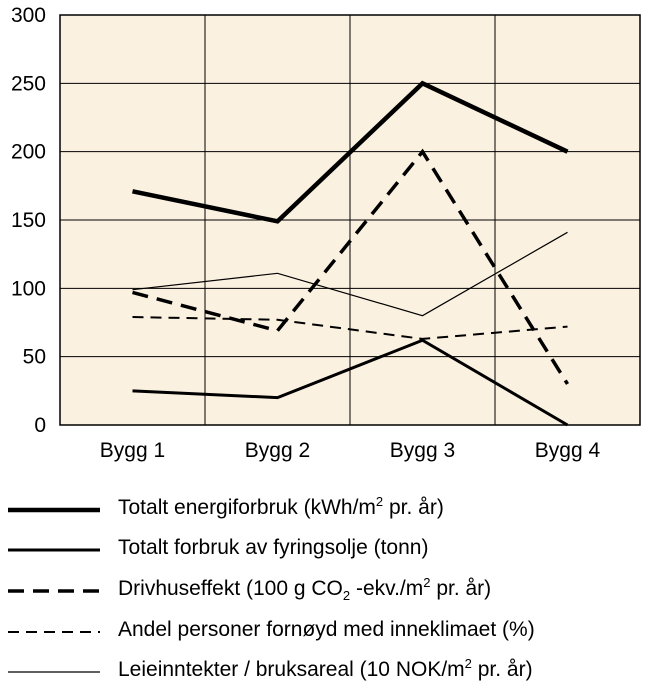 Image resolution: width=648 pixels, height=699 pixels. Describe the element at coordinates (28, 83) in the screenshot. I see `y-tick-label: 250` at that location.